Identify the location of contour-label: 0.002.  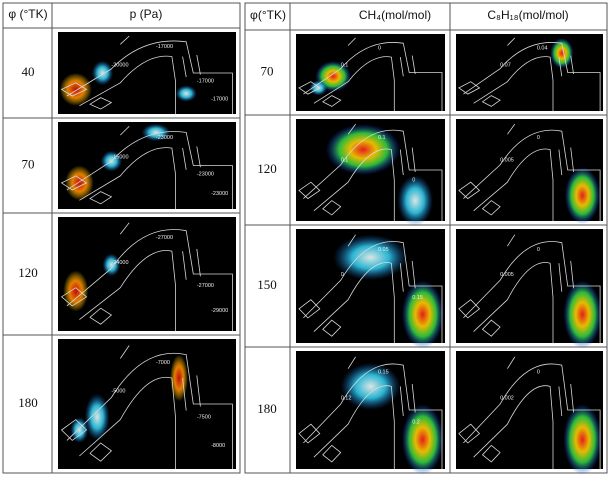
(507, 399).